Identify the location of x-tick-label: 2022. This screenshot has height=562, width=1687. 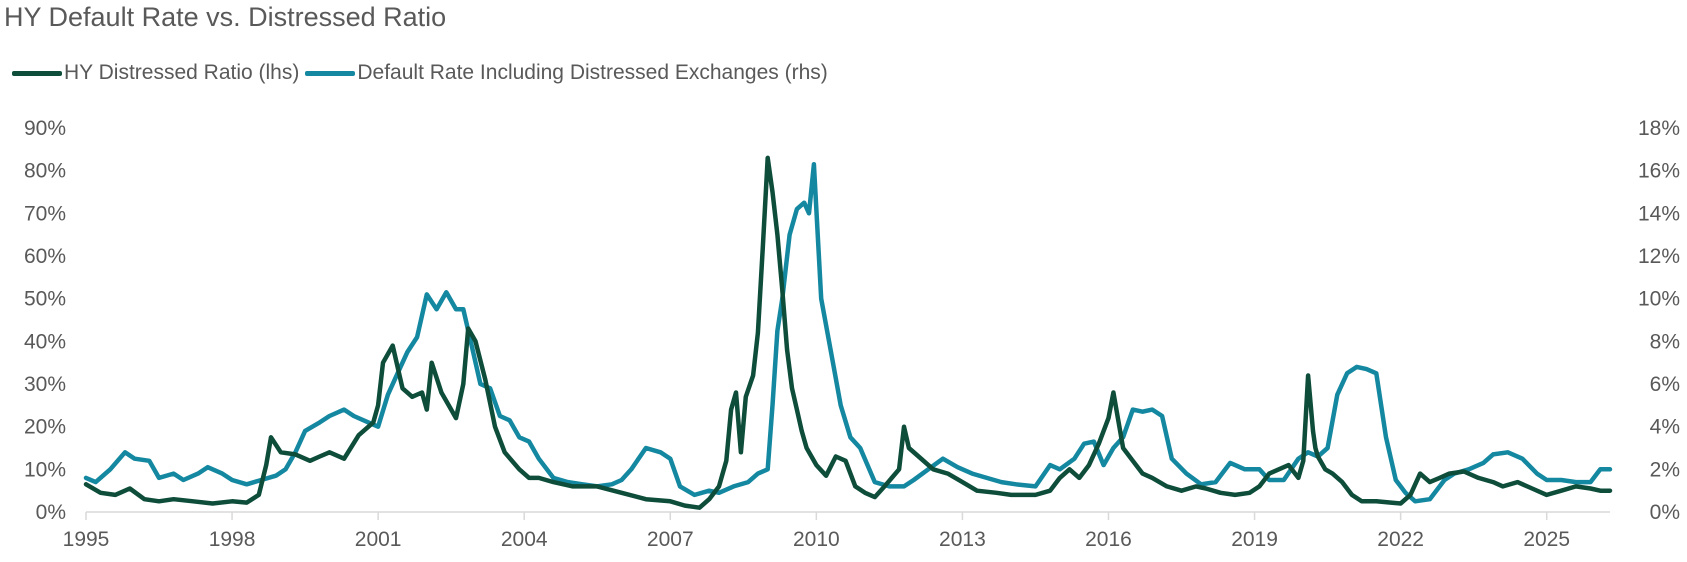
(1400, 539).